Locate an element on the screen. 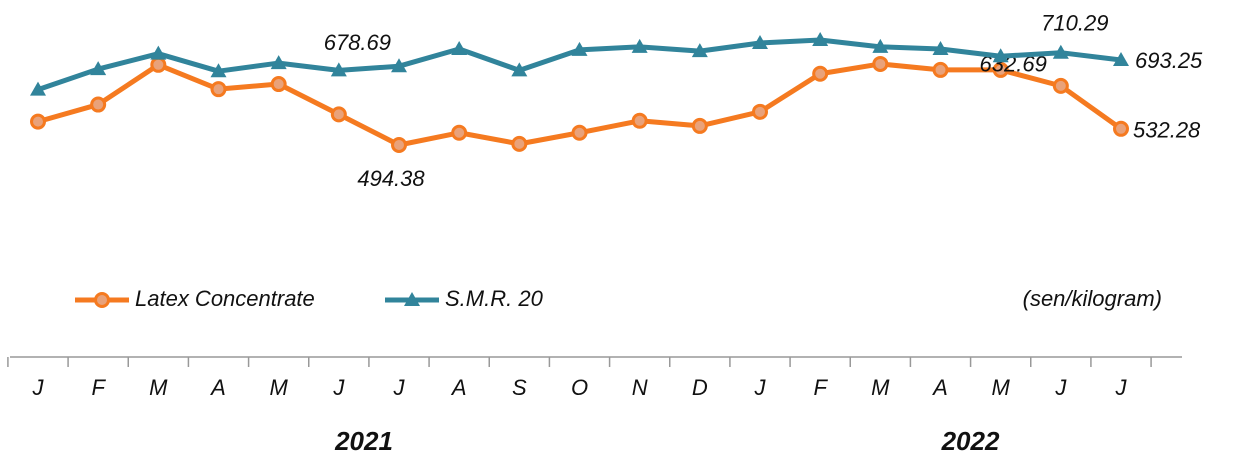 This screenshot has height=463, width=1234. x-tick-label: O is located at coordinates (579, 387).